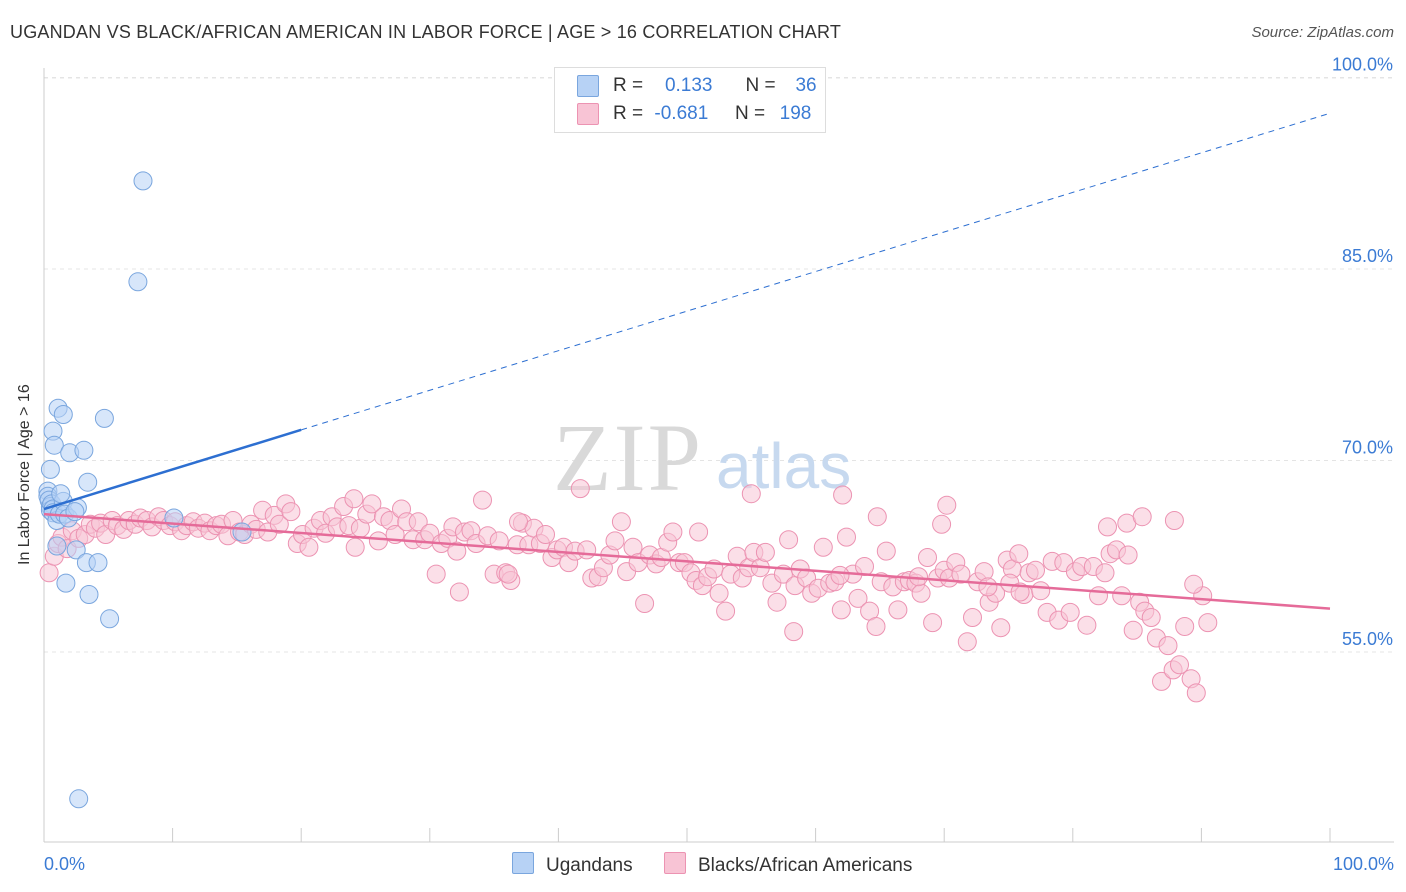  What do you see at coordinates (628, 85) in the screenshot?
I see `r-label: R =` at bounding box center [628, 85].